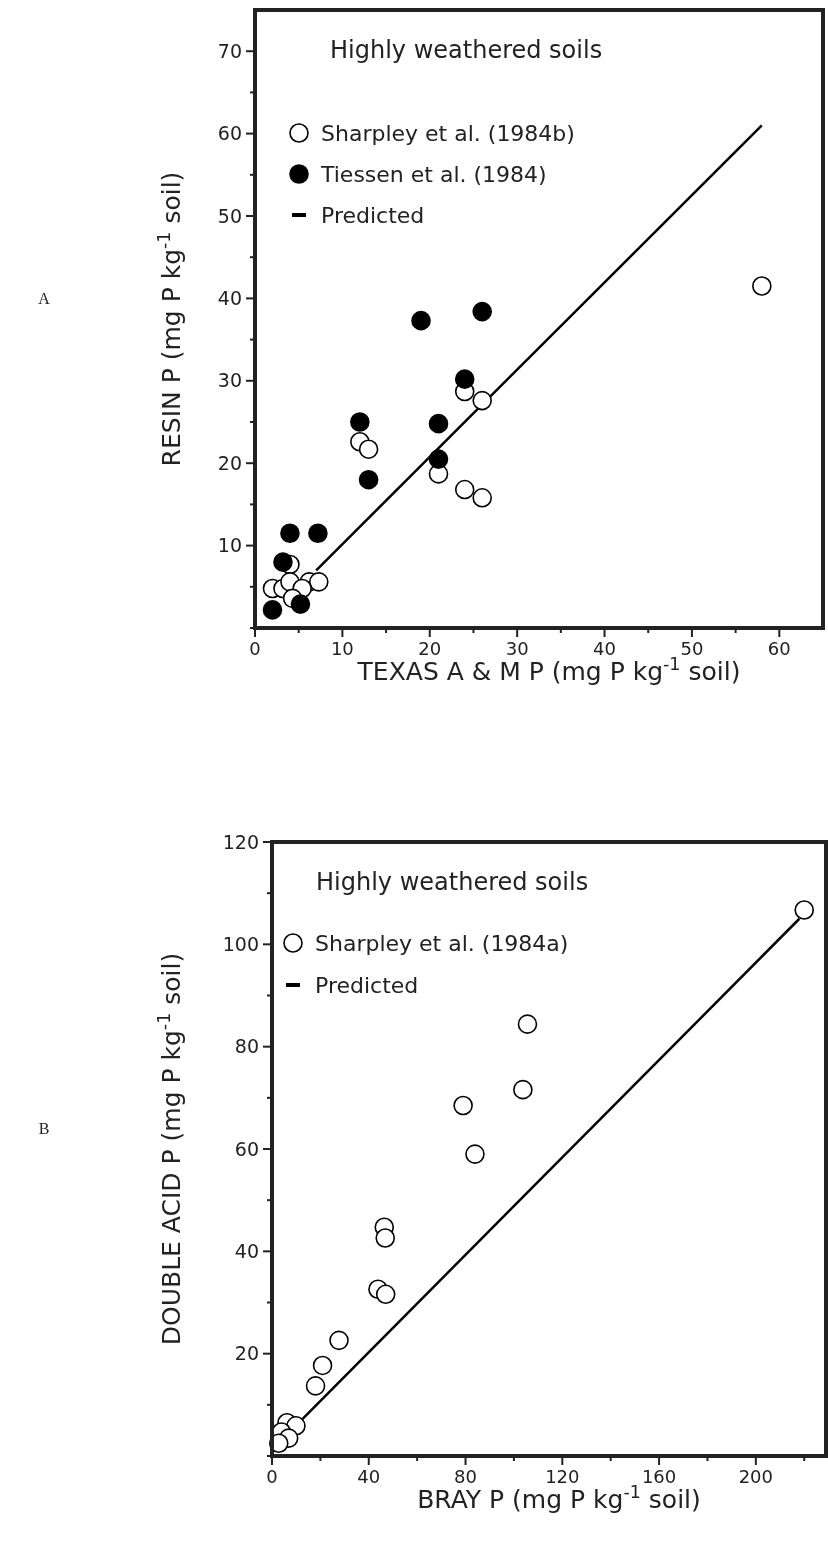  I want to click on text: B, so click(44, 1128).